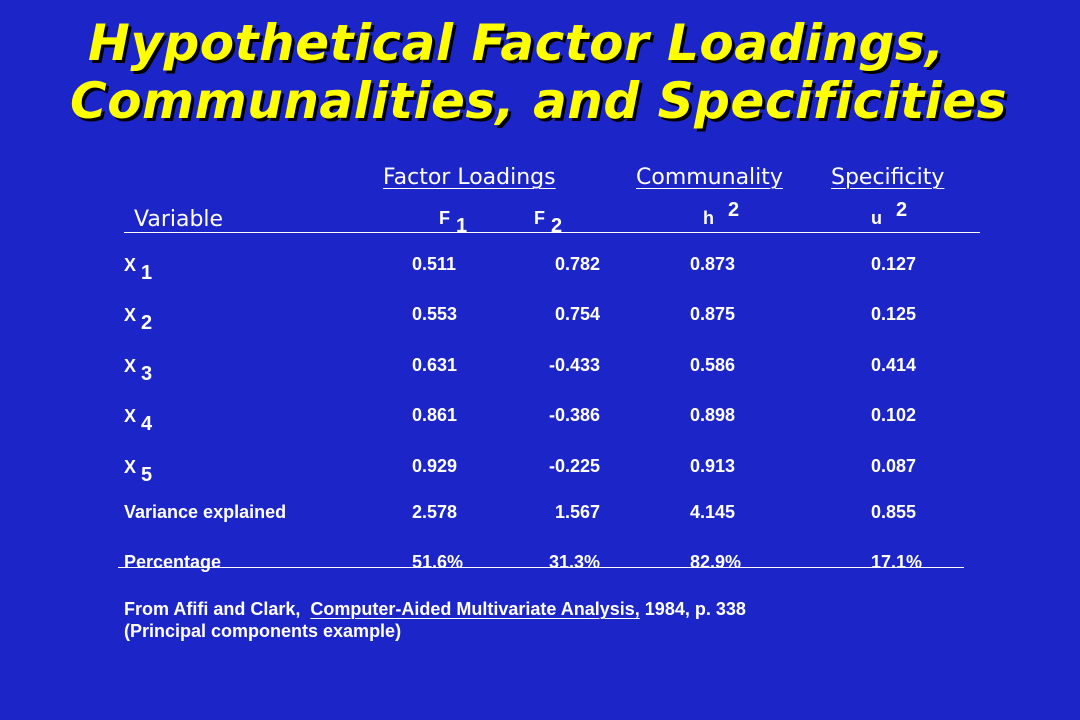 The height and width of the screenshot is (720, 1080). What do you see at coordinates (435, 415) in the screenshot?
I see `cell-f1: 0.861` at bounding box center [435, 415].